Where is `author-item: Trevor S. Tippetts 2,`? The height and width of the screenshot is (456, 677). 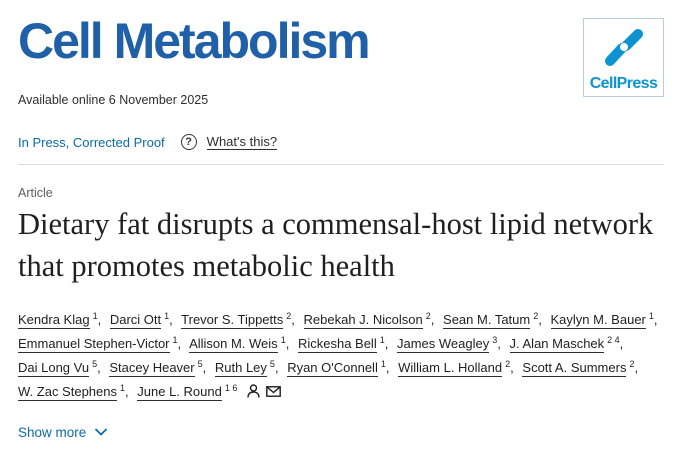
author-item: Trevor S. Tippetts 2, is located at coordinates (240, 319).